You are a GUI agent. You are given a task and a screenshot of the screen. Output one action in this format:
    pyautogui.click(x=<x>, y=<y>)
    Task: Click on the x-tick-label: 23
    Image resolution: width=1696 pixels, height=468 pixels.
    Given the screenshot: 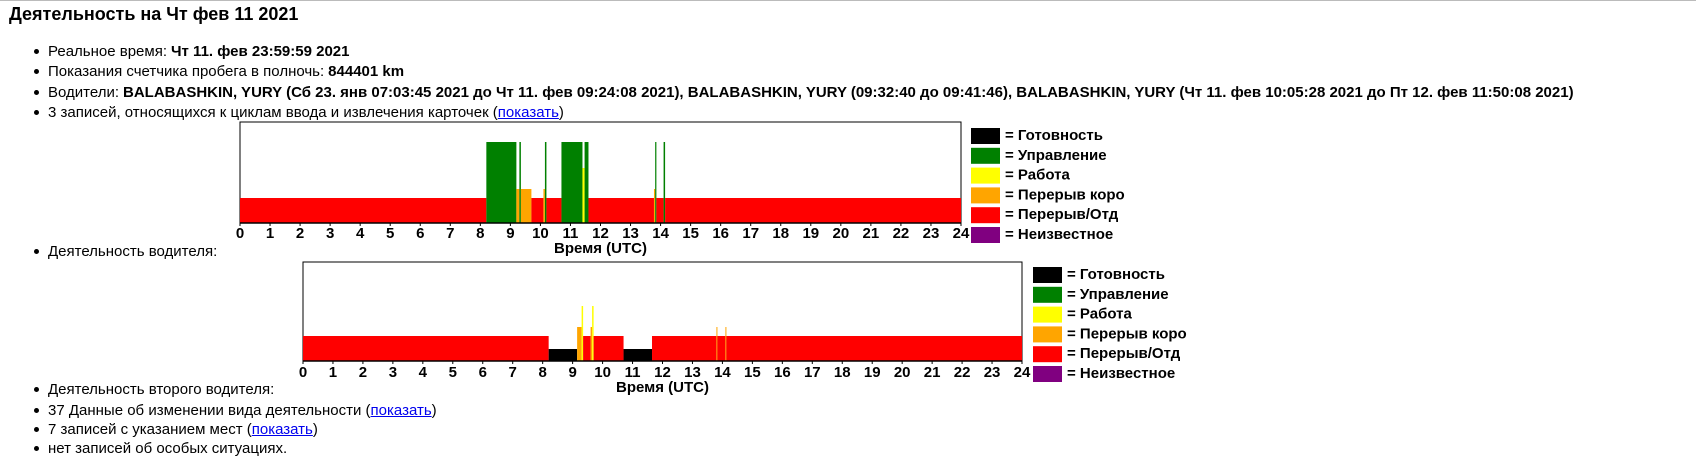 What is the action you would take?
    pyautogui.click(x=931, y=233)
    